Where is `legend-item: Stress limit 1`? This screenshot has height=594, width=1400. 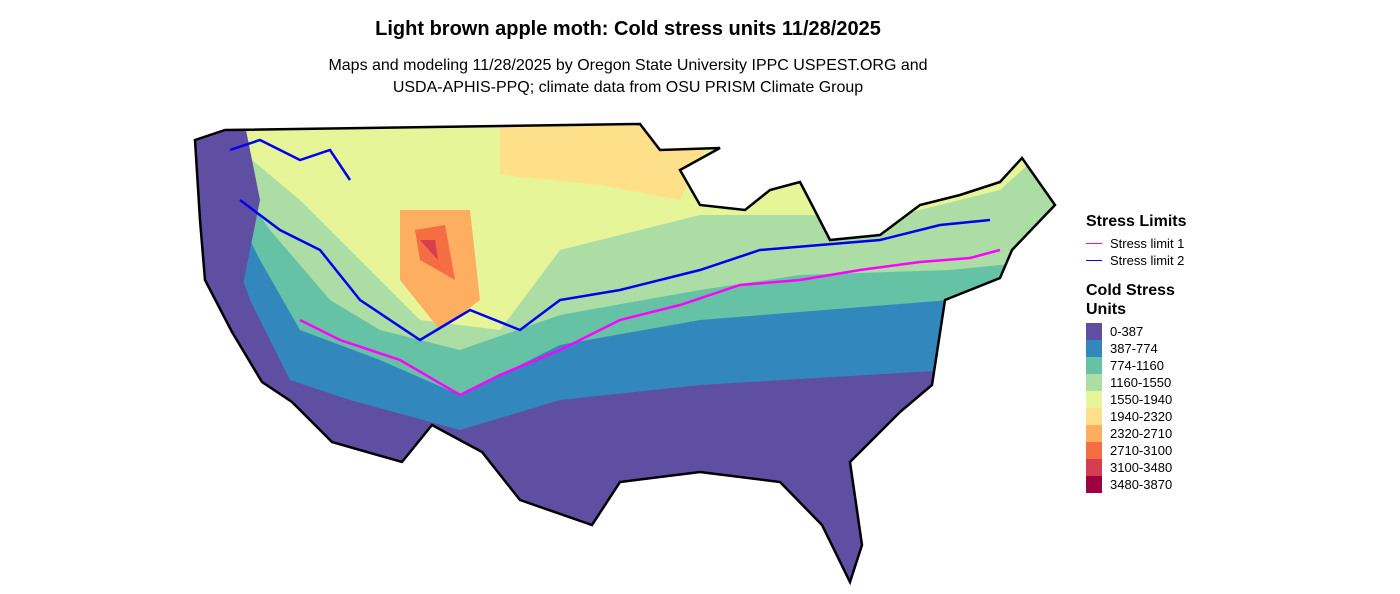 legend-item: Stress limit 1 is located at coordinates (1141, 243).